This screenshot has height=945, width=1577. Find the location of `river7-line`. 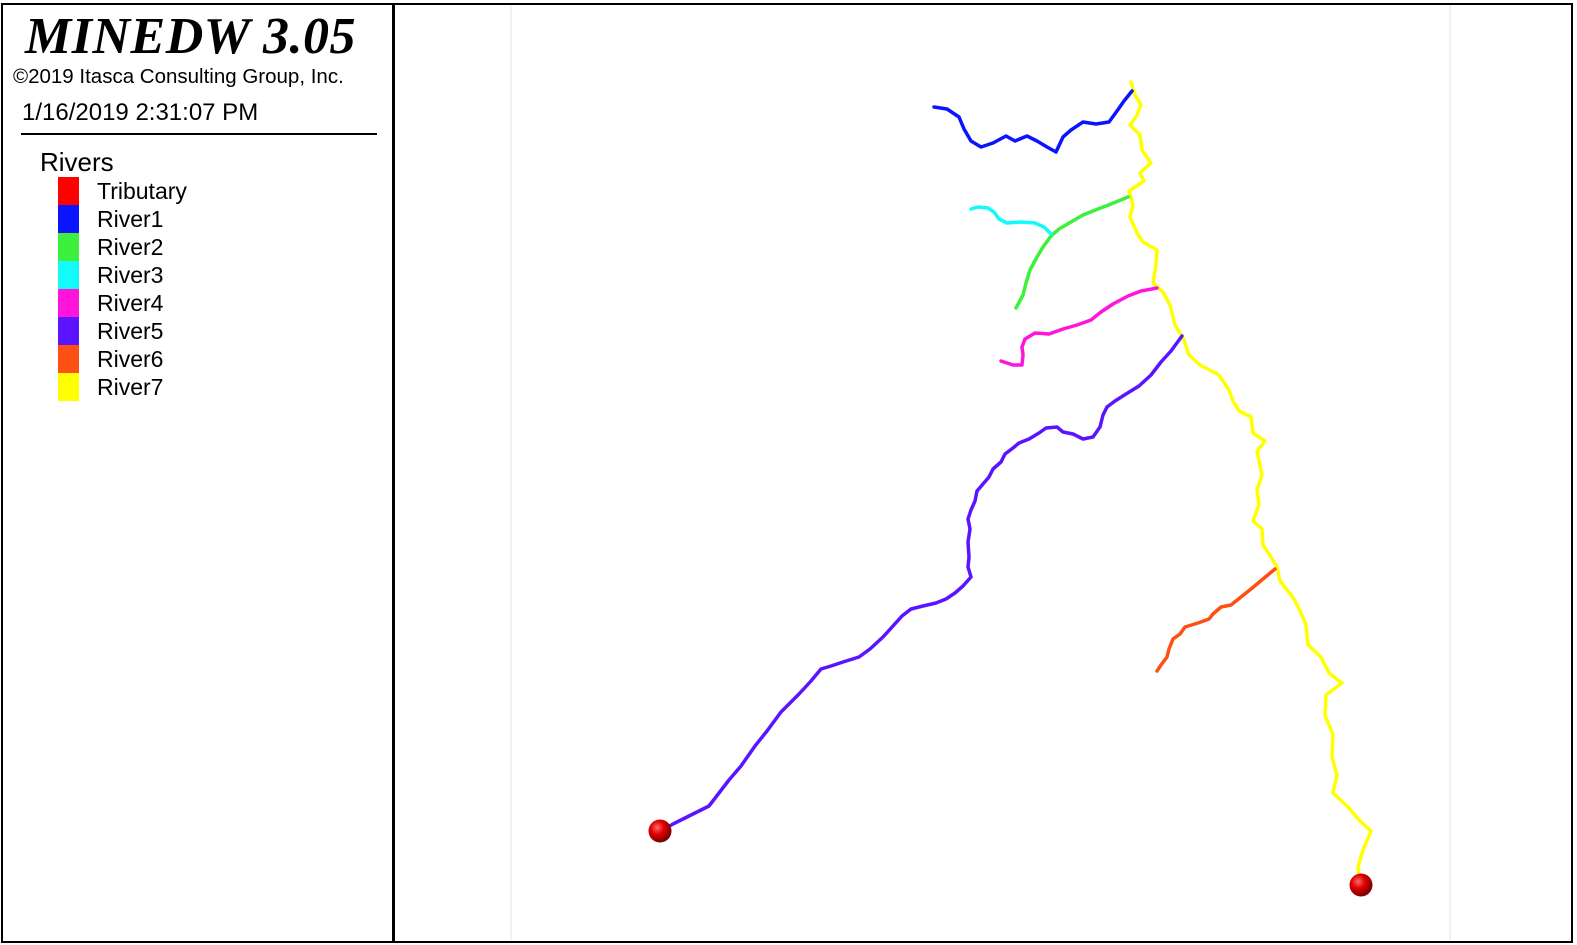

river7-line is located at coordinates (1250, 483).